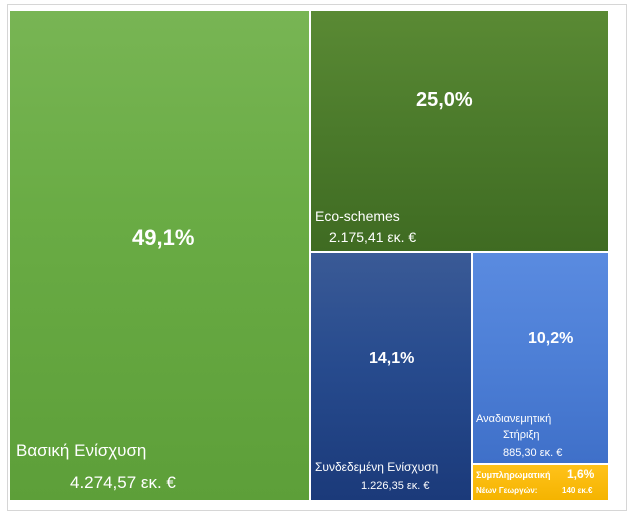  What do you see at coordinates (533, 453) in the screenshot?
I see `tile-redistributive-support-value: 885,30 εκ. €` at bounding box center [533, 453].